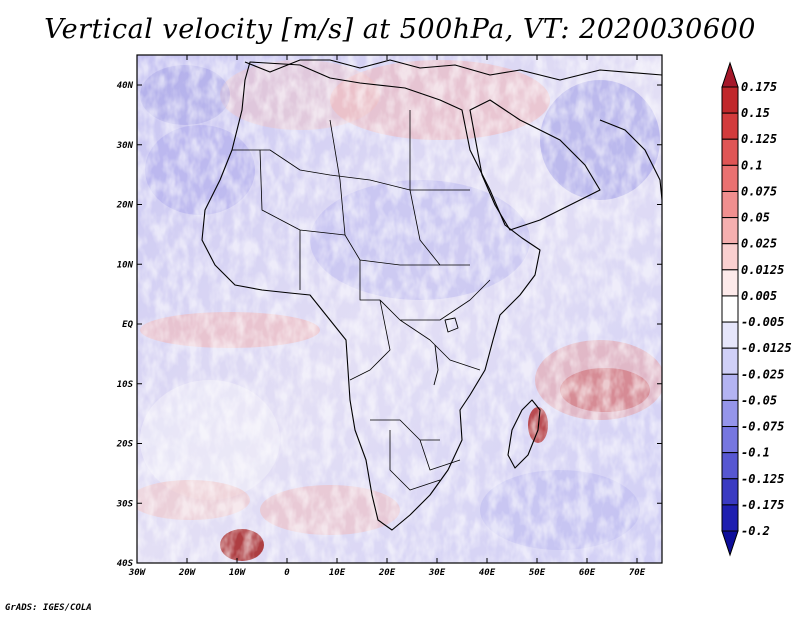 This screenshot has height=618, width=800. What do you see at coordinates (48, 608) in the screenshot?
I see `credit-label: GrADS: IGES/COLA` at bounding box center [48, 608].